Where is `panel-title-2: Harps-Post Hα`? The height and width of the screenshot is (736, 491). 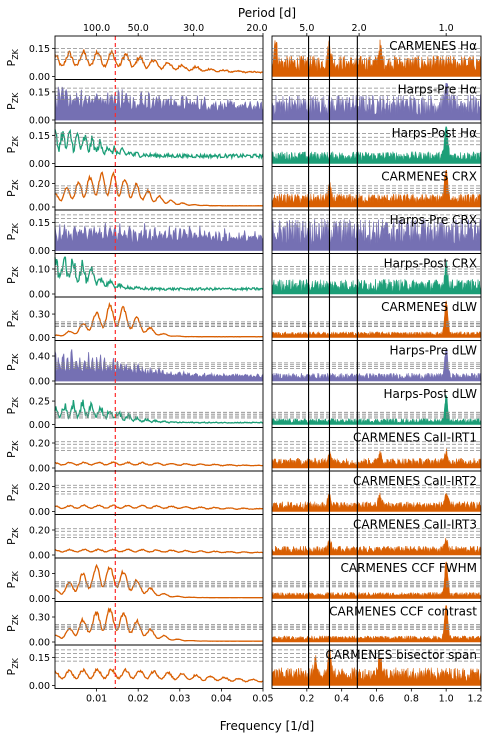 panel-title-2: Harps-Post Hα is located at coordinates (434, 133).